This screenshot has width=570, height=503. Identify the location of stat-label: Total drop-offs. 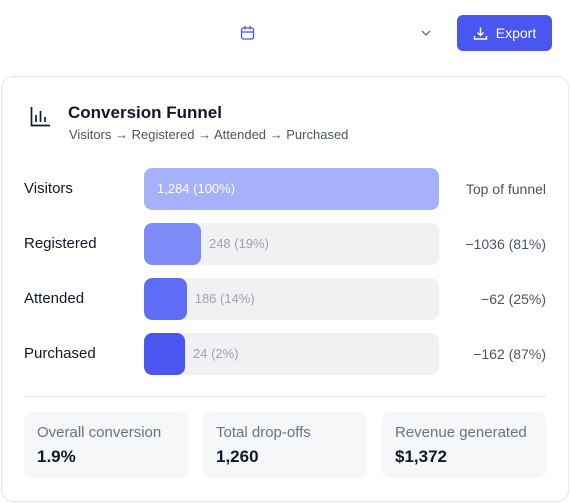
(263, 432).